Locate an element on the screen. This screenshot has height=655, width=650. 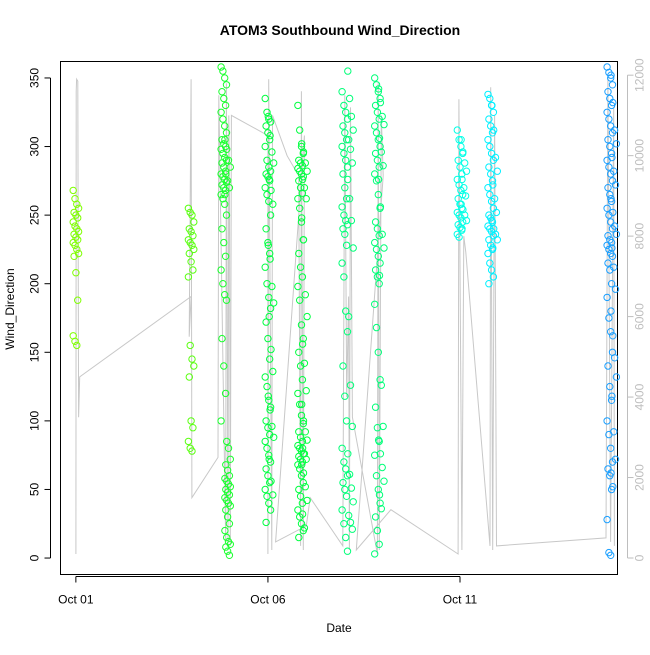
y-tick-label: 50 is located at coordinates (35, 489).